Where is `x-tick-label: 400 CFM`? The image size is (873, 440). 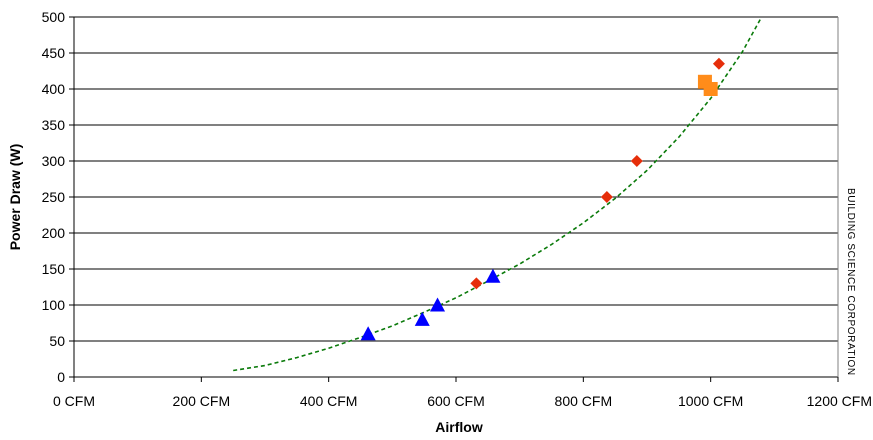 x-tick-label: 400 CFM is located at coordinates (329, 401).